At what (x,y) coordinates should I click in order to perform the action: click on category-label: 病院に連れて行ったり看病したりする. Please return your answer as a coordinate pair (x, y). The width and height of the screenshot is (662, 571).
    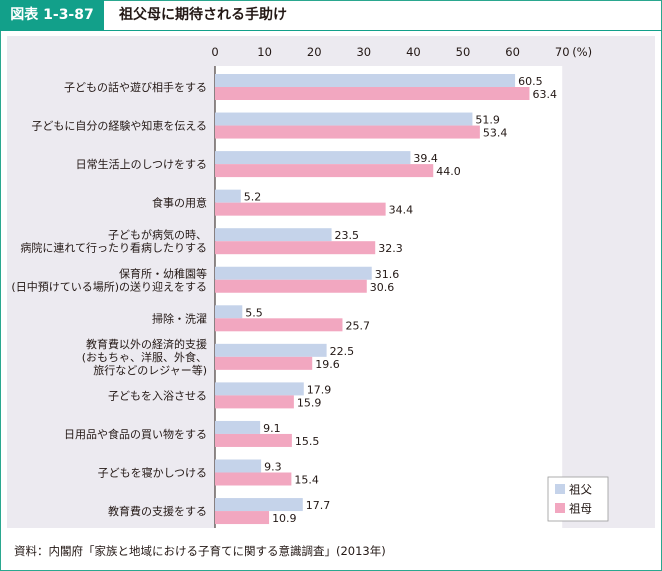
    Looking at the image, I should click on (113, 248).